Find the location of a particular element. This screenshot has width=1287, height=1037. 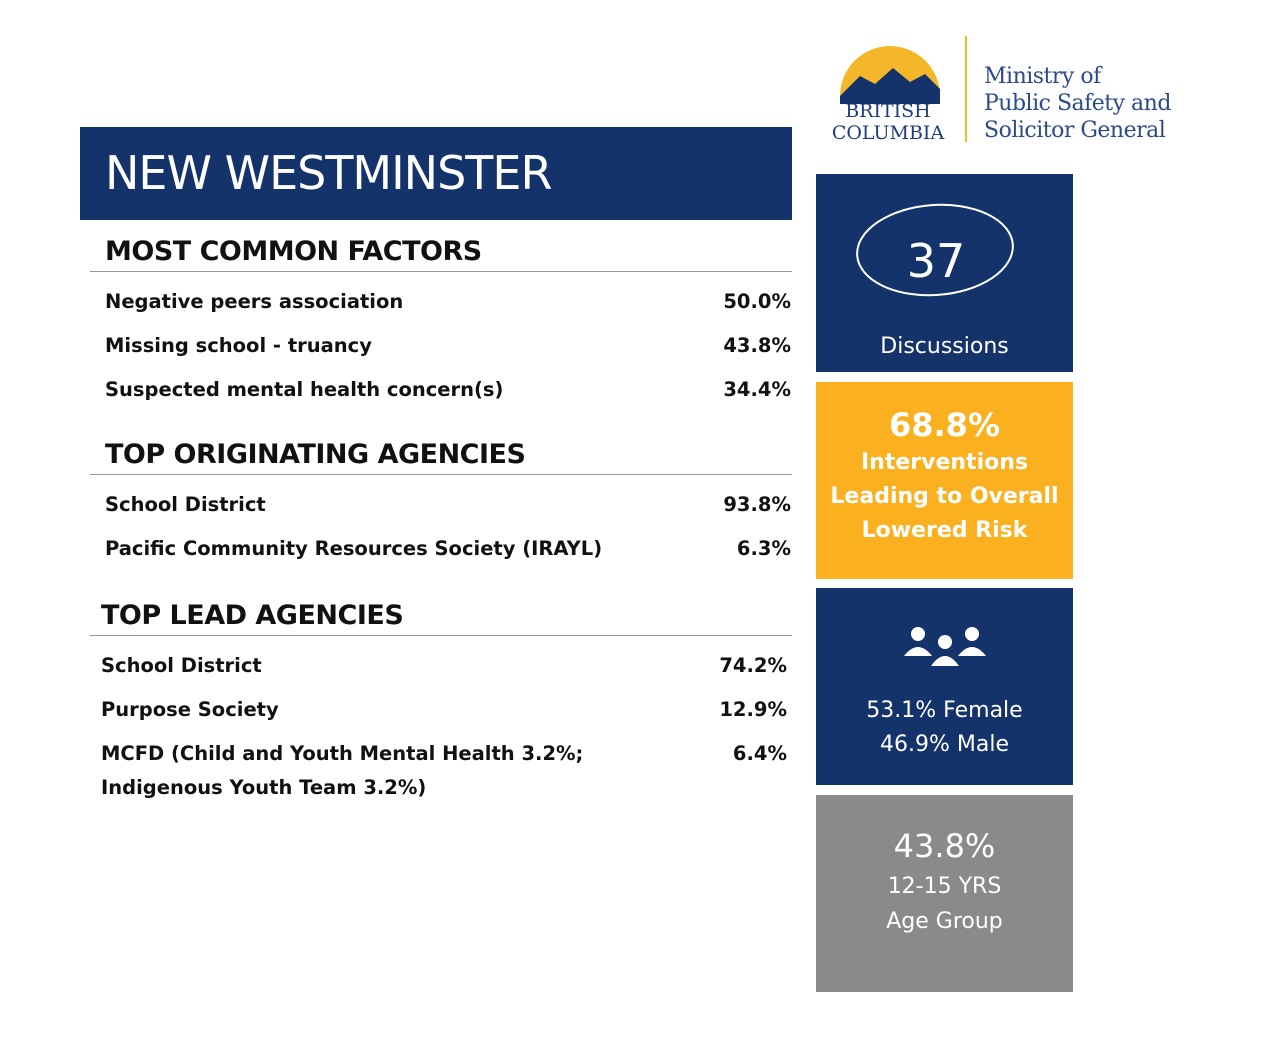

row-value: 6.4% is located at coordinates (759, 753).